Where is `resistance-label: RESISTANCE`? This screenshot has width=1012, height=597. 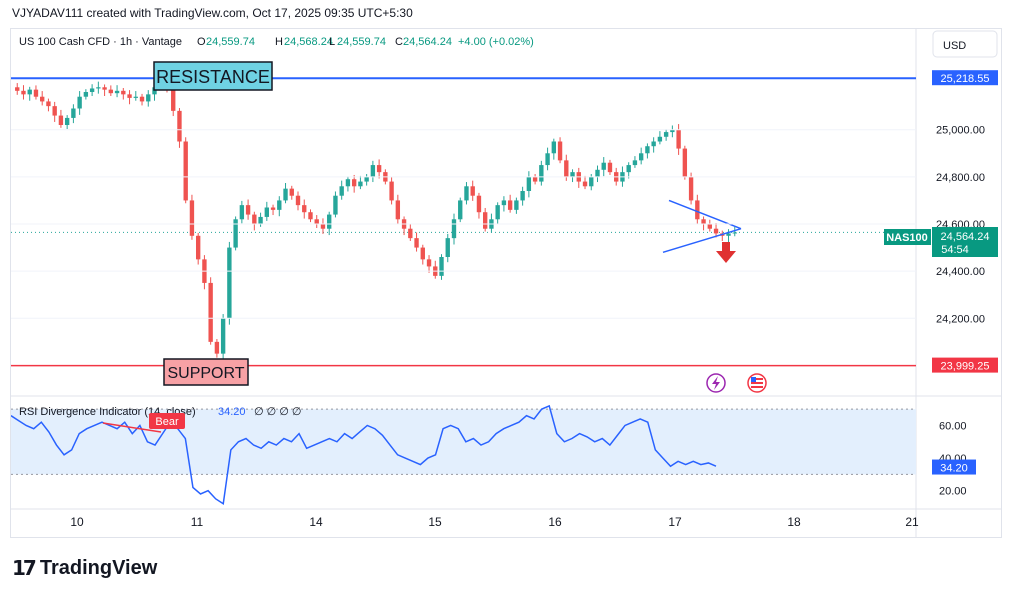
resistance-label: RESISTANCE is located at coordinates (213, 77).